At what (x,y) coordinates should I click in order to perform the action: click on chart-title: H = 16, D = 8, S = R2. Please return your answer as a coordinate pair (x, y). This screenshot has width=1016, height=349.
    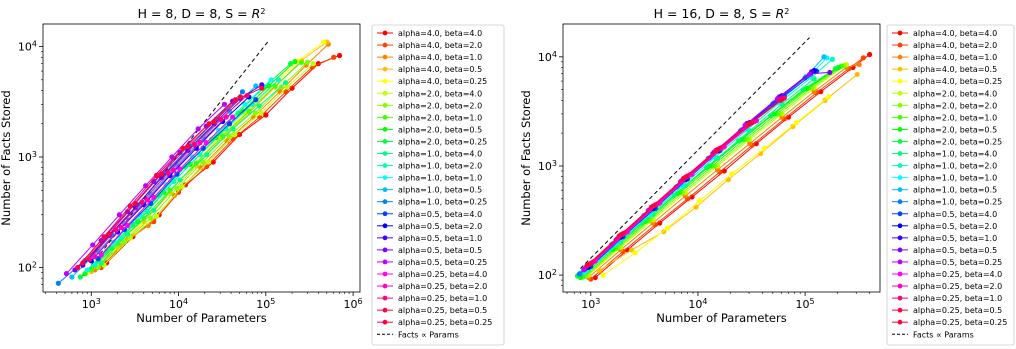
    Looking at the image, I should click on (722, 13).